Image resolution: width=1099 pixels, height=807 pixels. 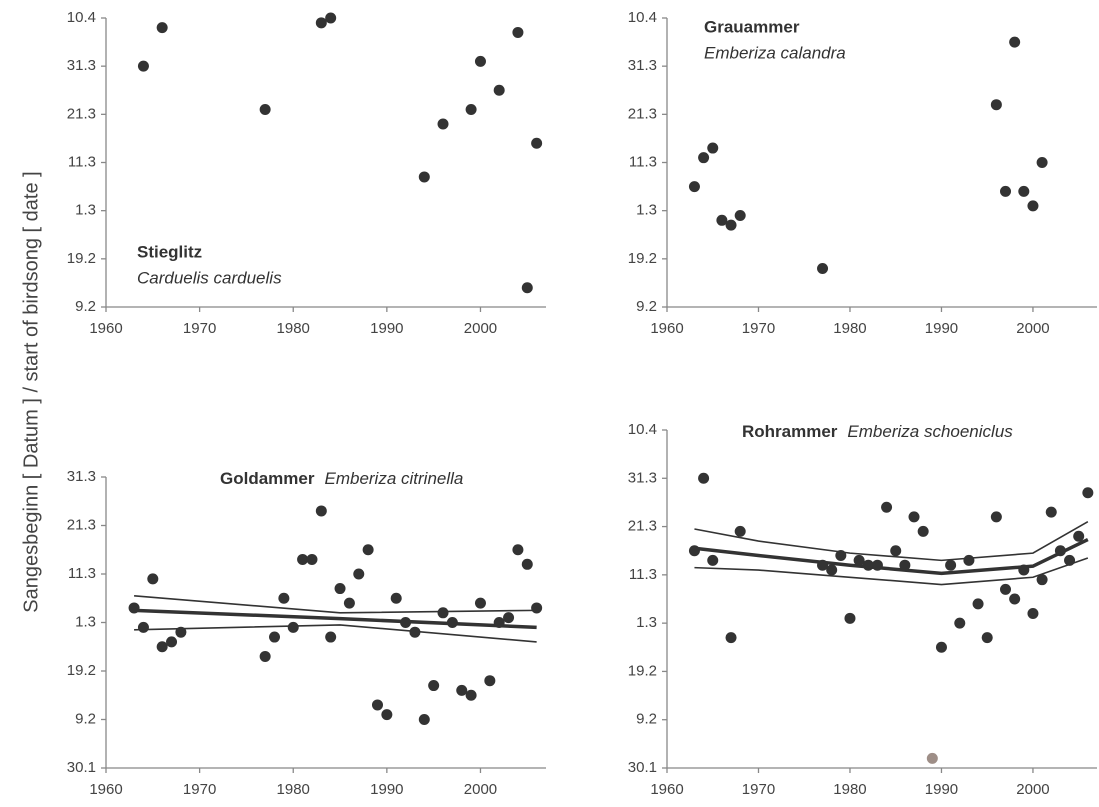 I want to click on species-name: Goldammer, so click(x=267, y=478).